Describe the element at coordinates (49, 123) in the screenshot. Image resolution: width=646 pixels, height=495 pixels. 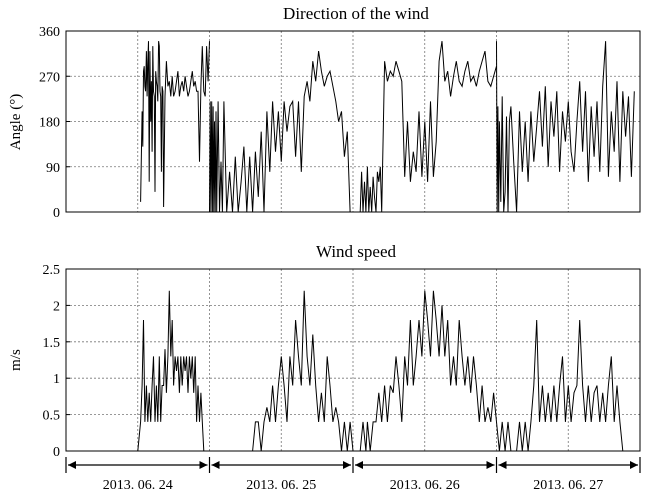
I see `direction-y-tick-label: 180` at that location.